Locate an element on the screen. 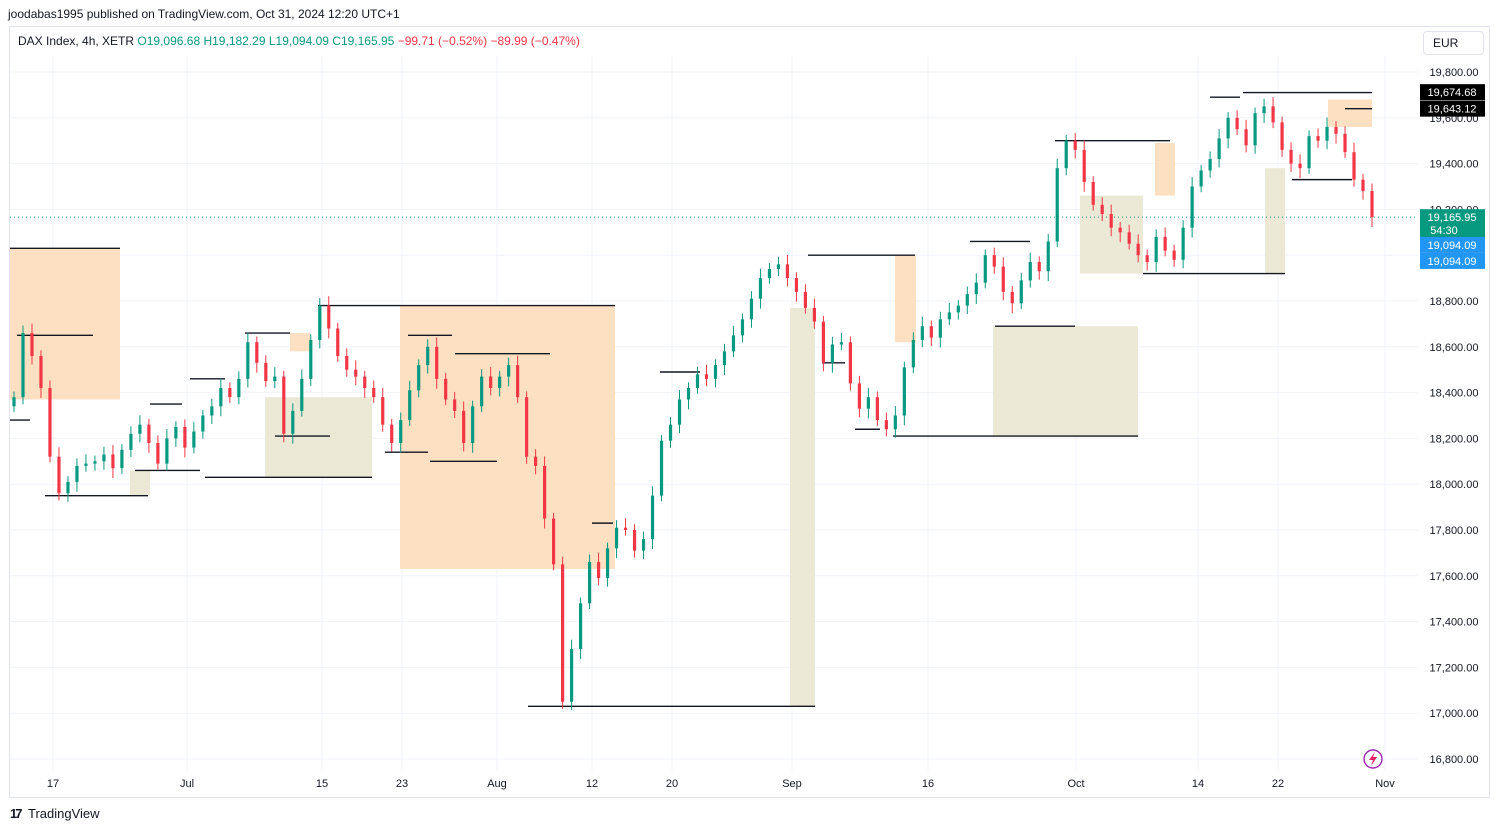 The height and width of the screenshot is (832, 1500). y-tick-label: 18,000.00 is located at coordinates (1454, 485).